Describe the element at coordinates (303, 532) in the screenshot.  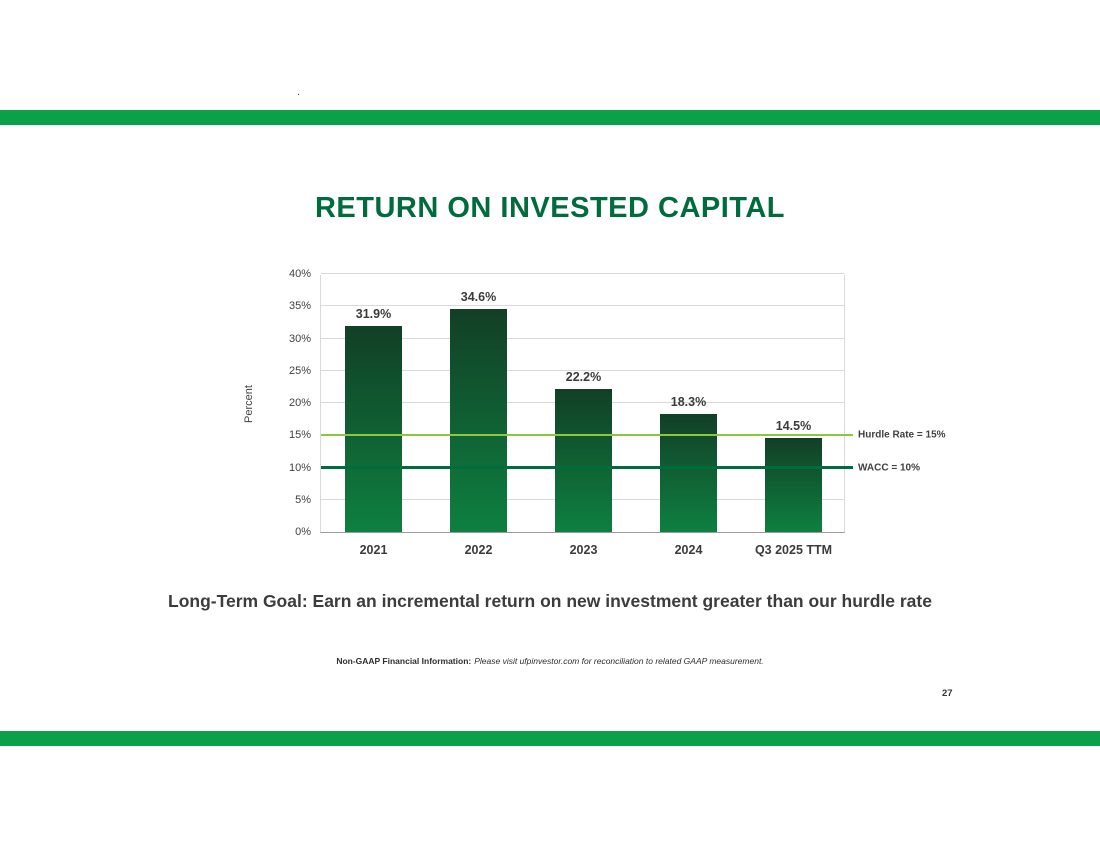
I see `y-tick-label: 0%` at that location.